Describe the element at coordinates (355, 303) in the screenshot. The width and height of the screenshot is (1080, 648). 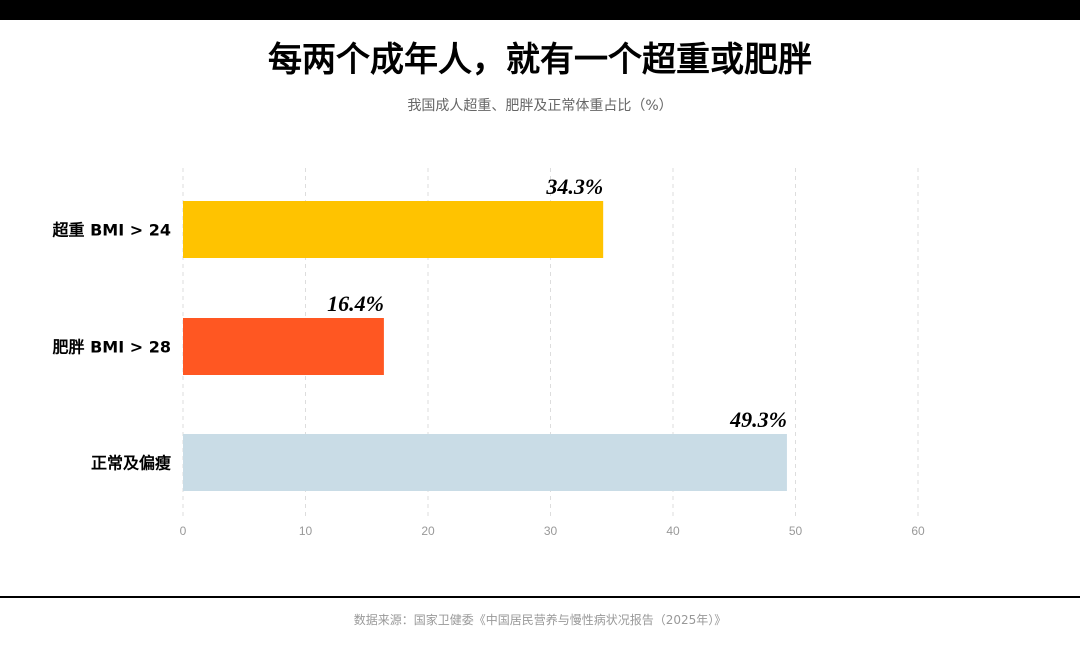
I see `value-label: 16.4%` at that location.